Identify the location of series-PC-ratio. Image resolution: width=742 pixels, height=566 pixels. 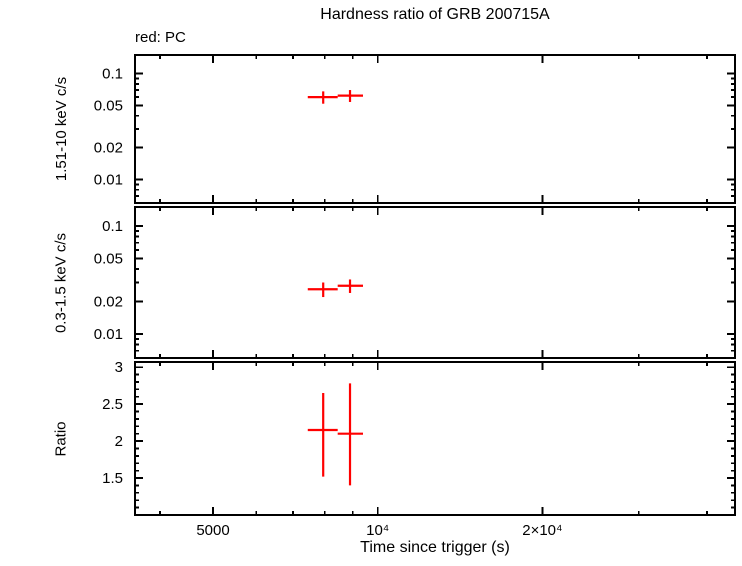
(335, 434).